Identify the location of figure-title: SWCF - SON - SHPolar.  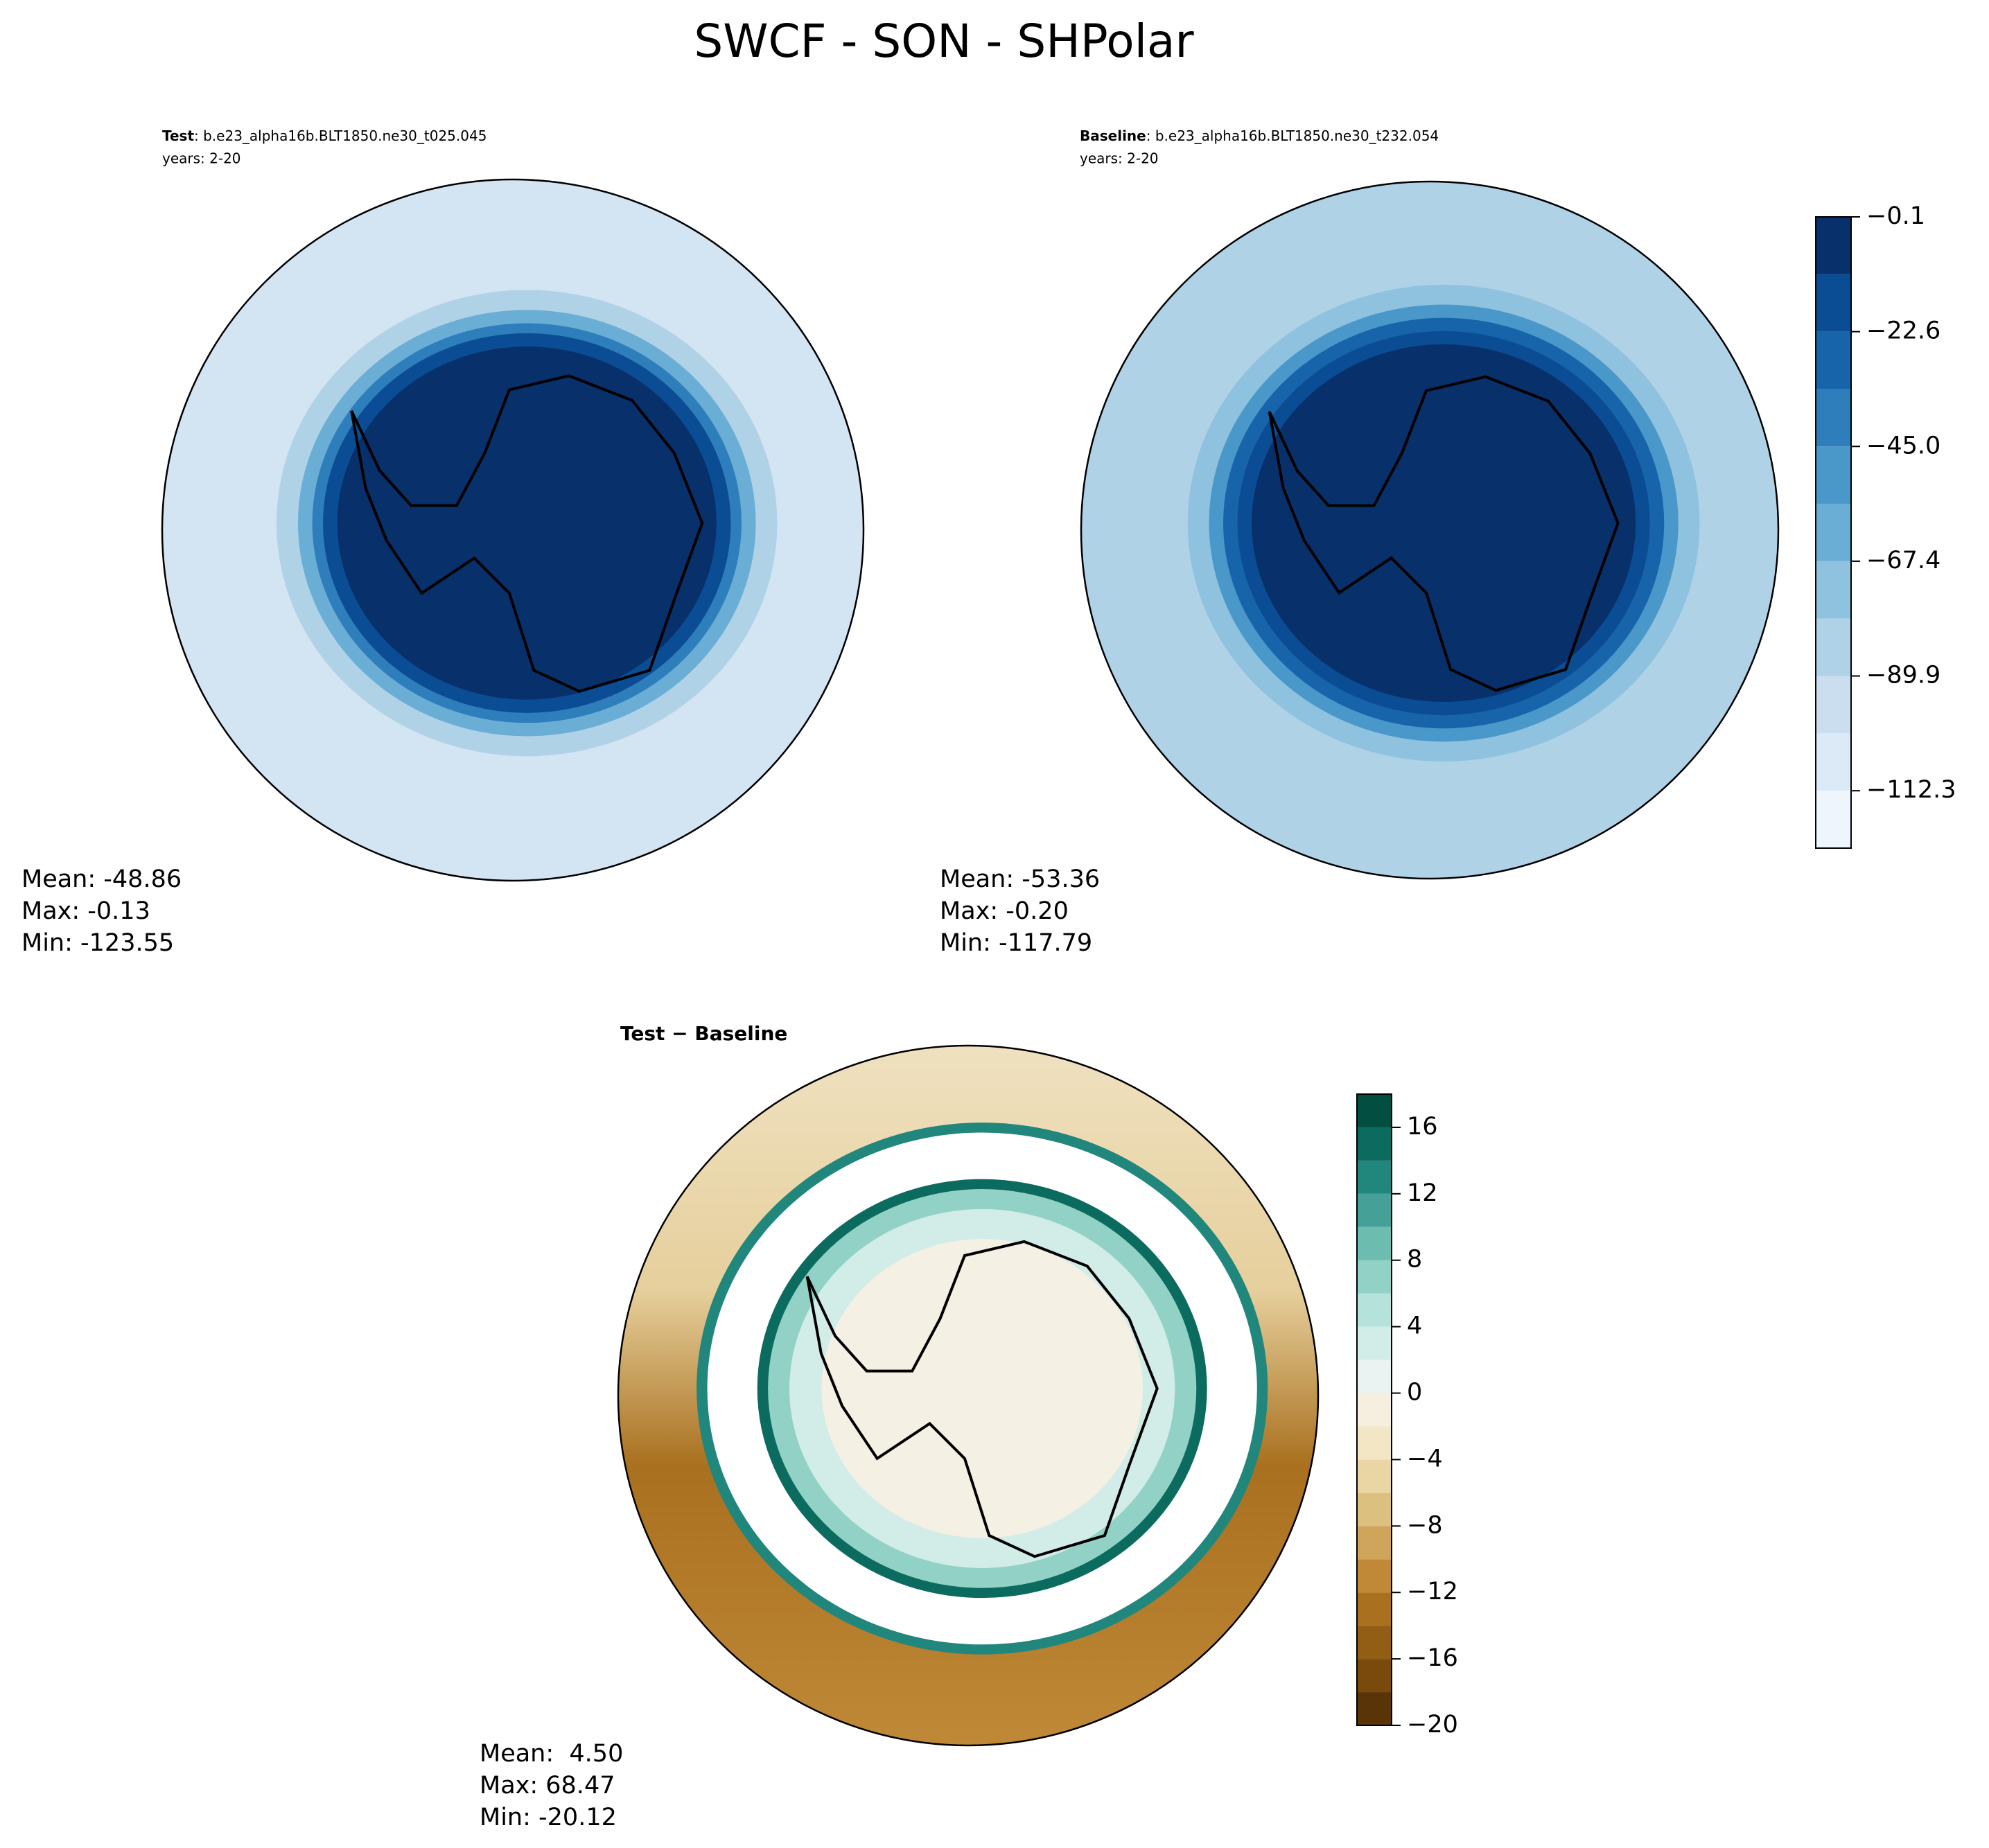
(944, 41).